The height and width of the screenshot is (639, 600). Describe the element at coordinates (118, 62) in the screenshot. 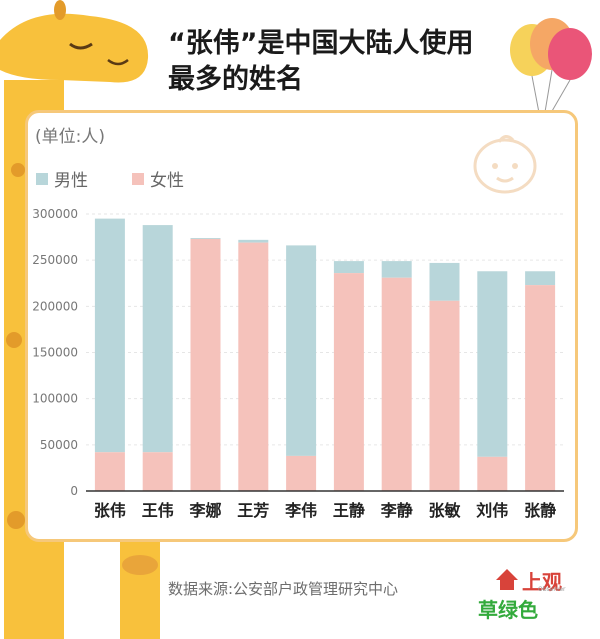

I see `giraffe-smile` at that location.